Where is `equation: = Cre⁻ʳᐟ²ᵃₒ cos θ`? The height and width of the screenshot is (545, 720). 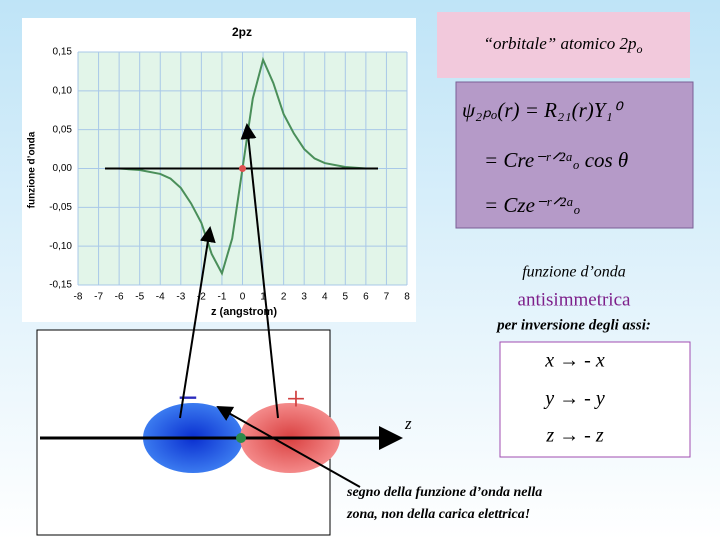
equation: = Cre⁻ʳᐟ²ᵃₒ cos θ is located at coordinates (556, 160).